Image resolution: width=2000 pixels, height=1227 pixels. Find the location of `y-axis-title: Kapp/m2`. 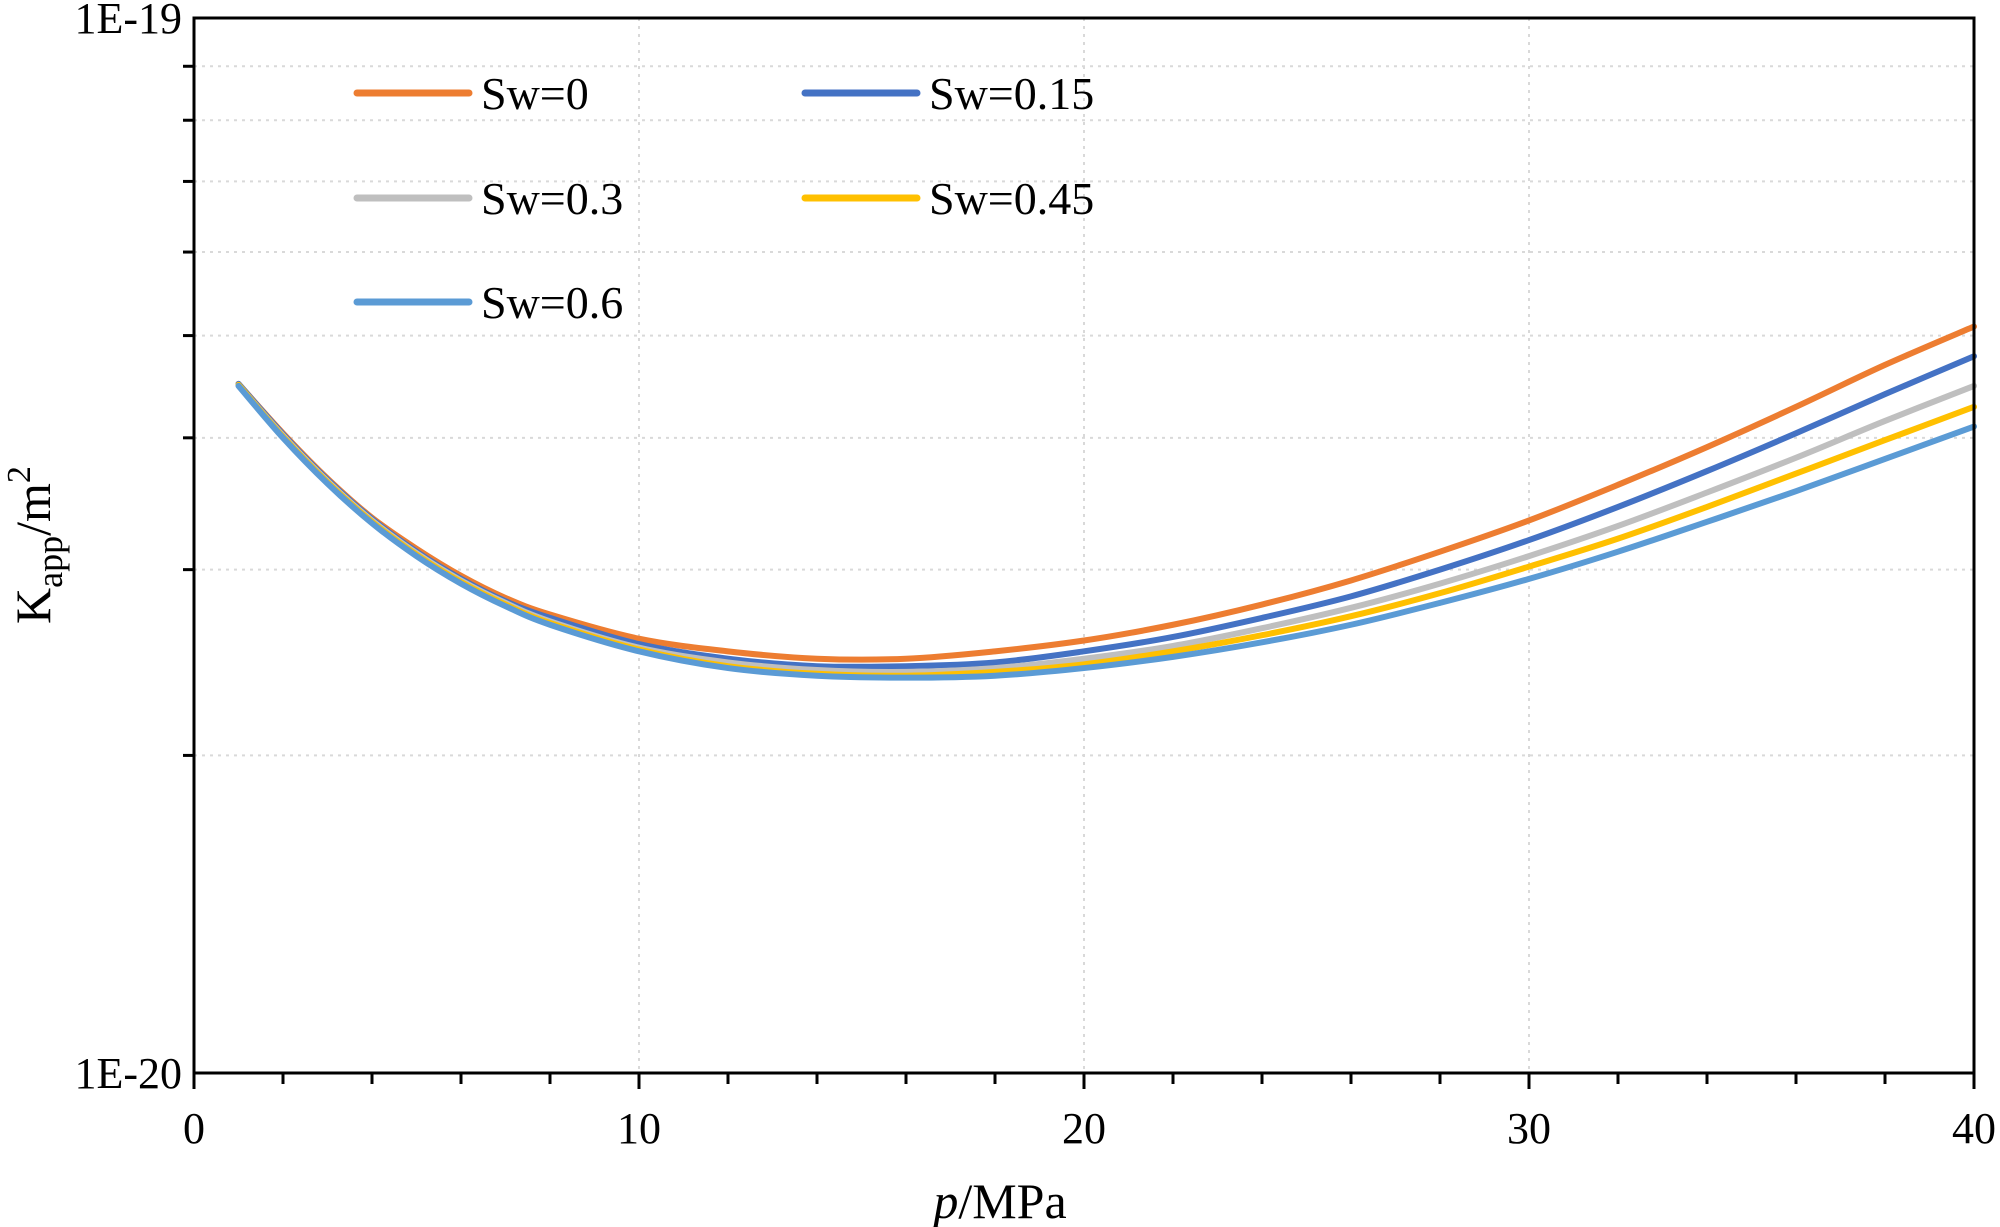

y-axis-title: Kapp/m2 is located at coordinates (35, 545).